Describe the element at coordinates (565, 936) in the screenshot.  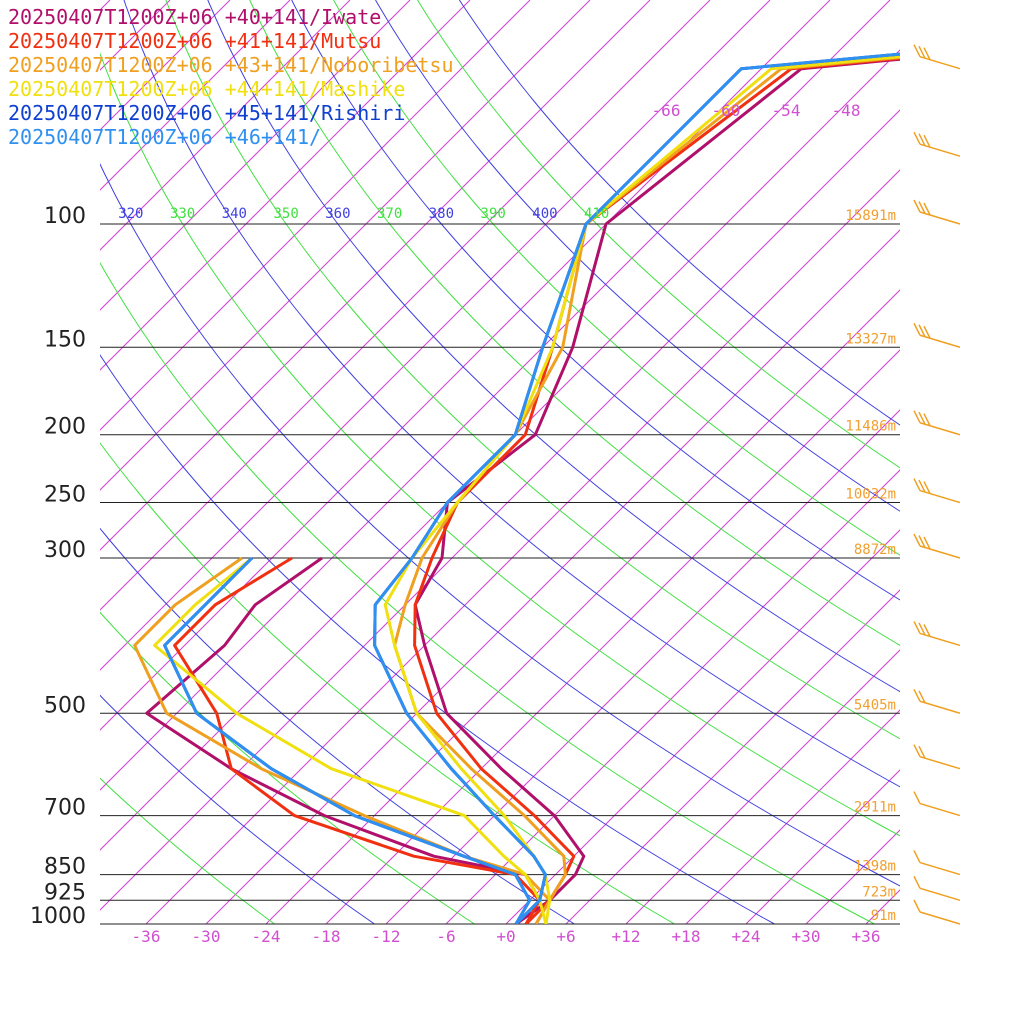
I see `temperature-tick-label: +6` at that location.